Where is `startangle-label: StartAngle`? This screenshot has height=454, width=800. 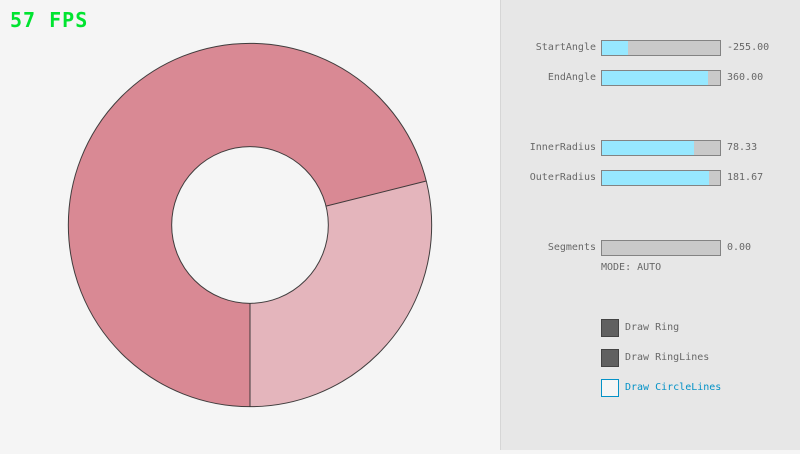
startangle-label: StartAngle is located at coordinates (565, 47).